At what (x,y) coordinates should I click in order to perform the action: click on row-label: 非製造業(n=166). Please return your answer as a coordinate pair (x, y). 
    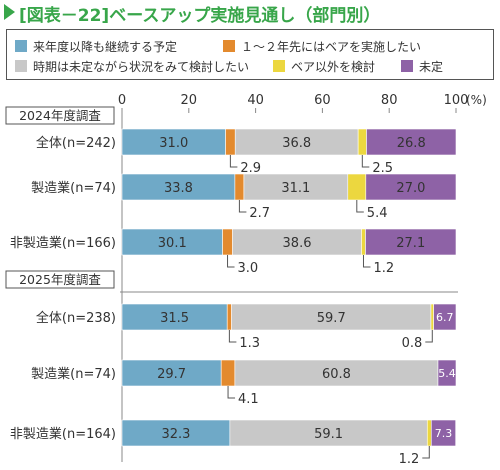
    Looking at the image, I should click on (63, 243).